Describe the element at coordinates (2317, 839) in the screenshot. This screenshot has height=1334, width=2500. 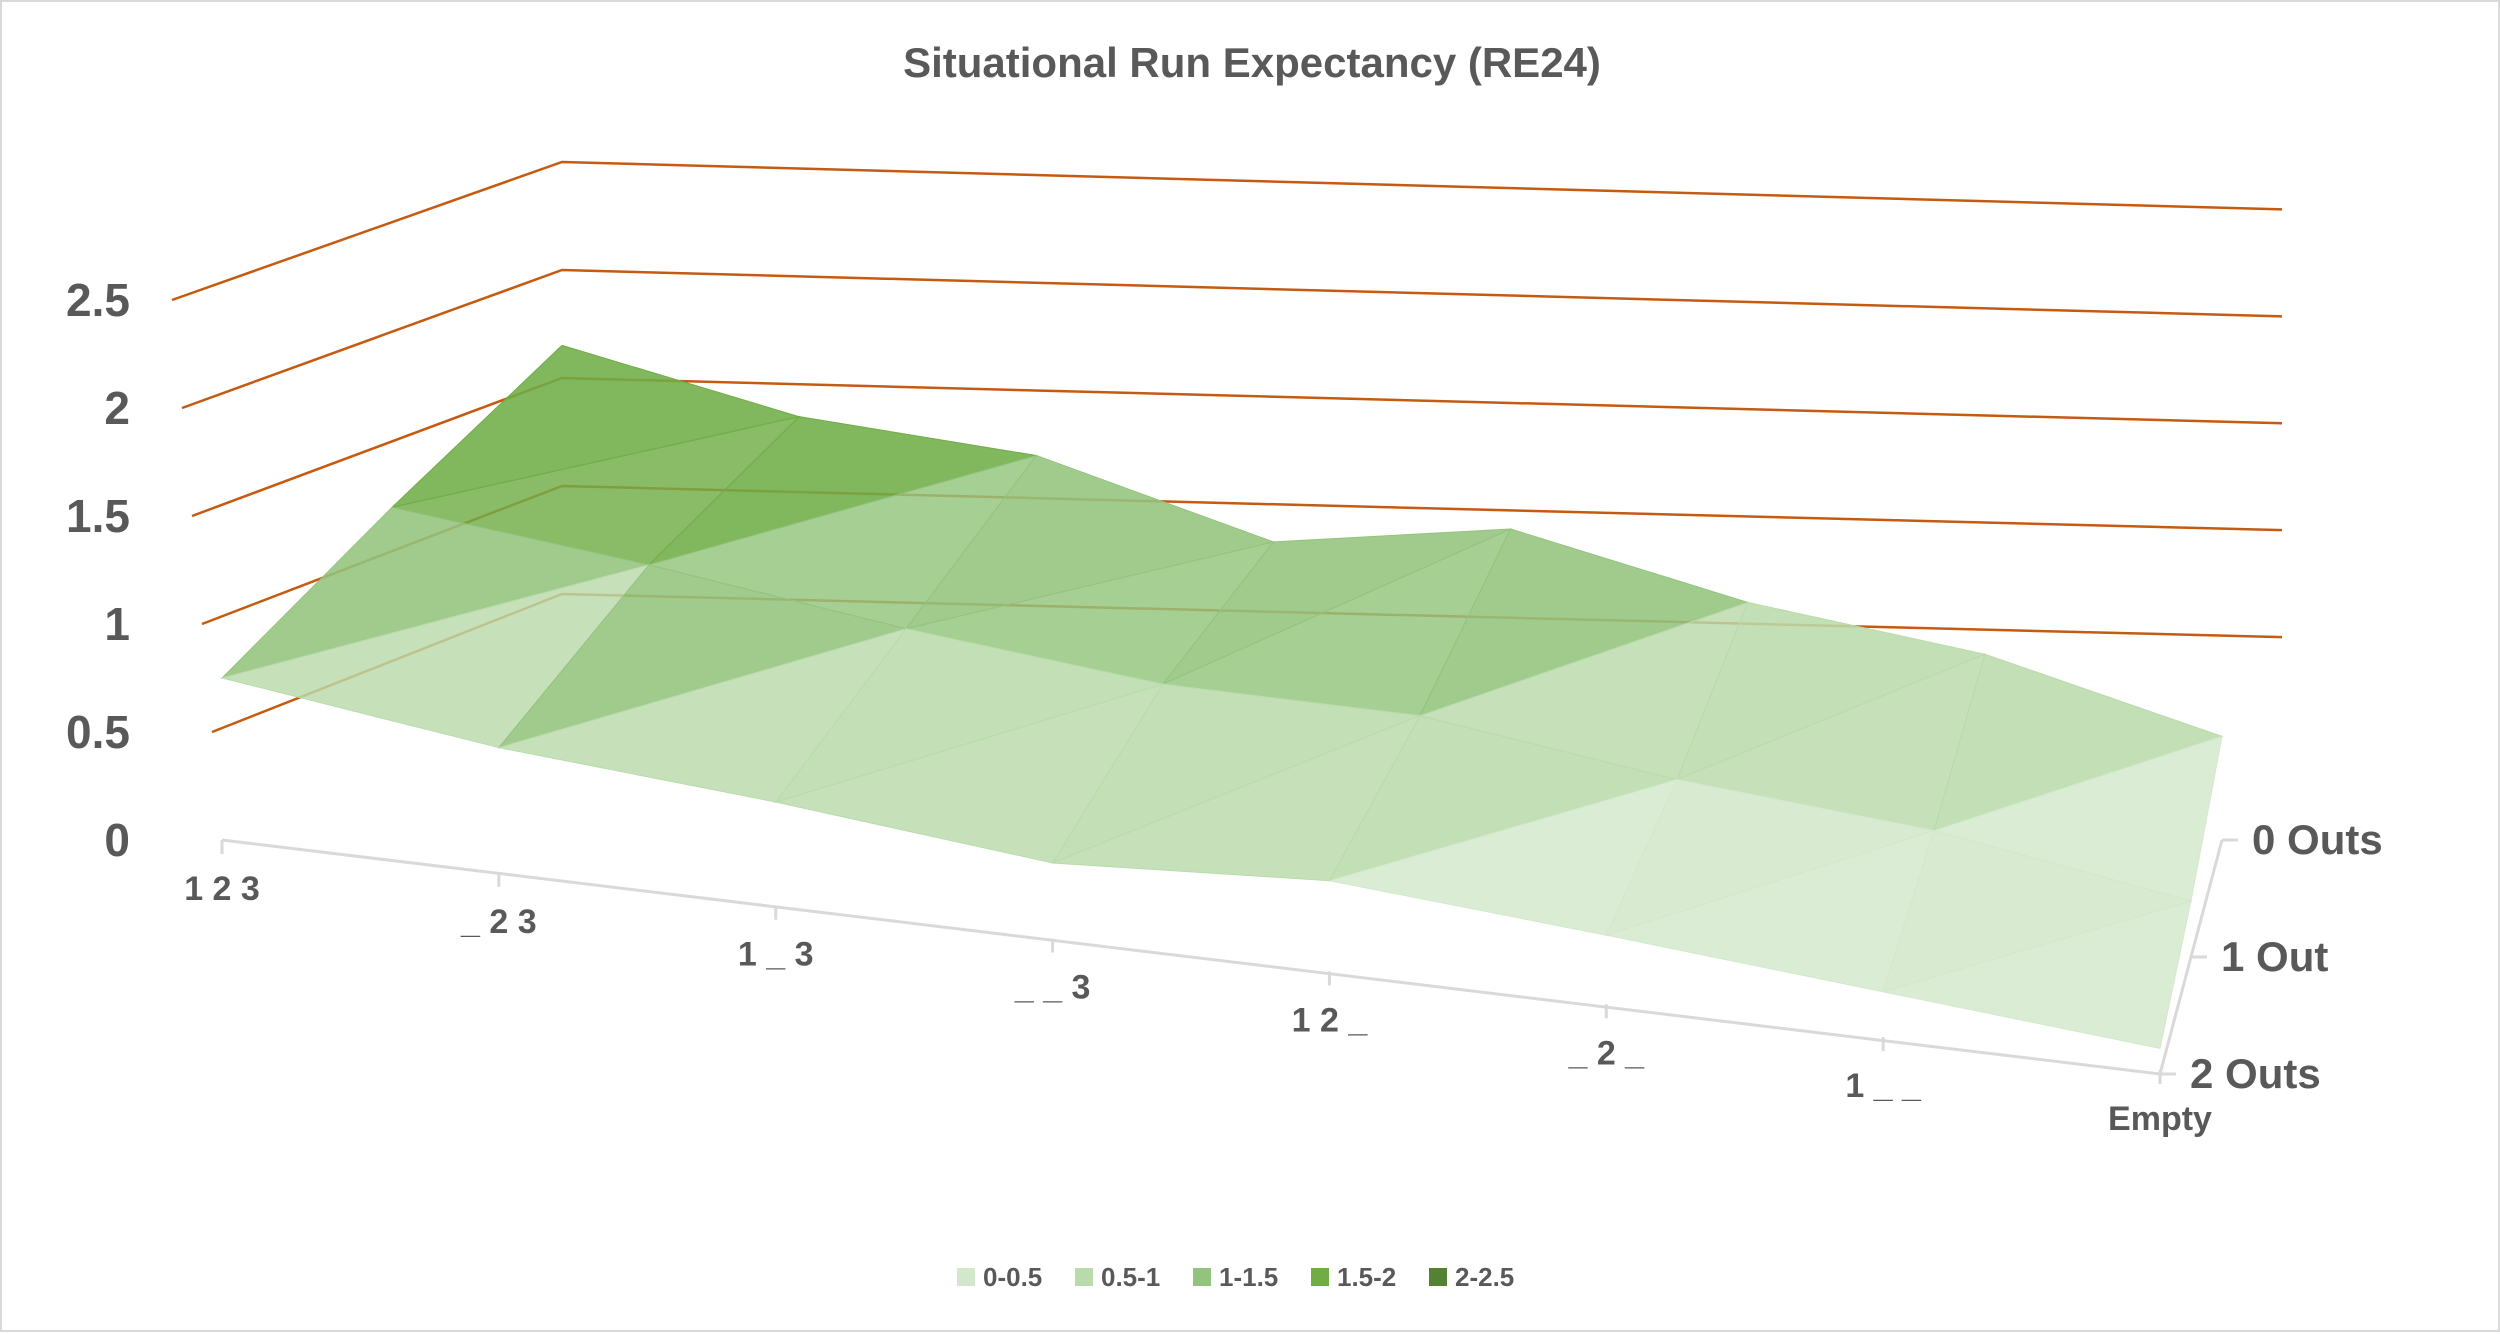
I see `depth-tick-label: 0 Outs` at that location.